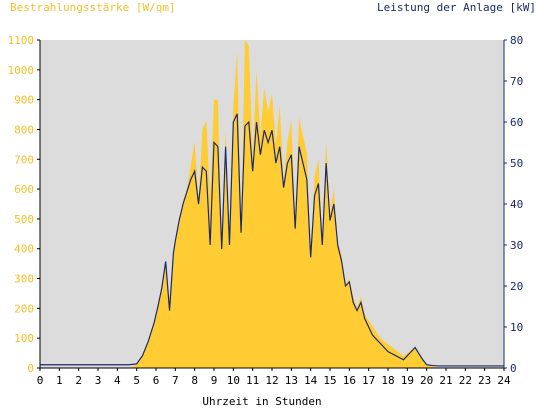 This screenshot has height=408, width=544. I want to click on x-tick-label: 17, so click(368, 380).